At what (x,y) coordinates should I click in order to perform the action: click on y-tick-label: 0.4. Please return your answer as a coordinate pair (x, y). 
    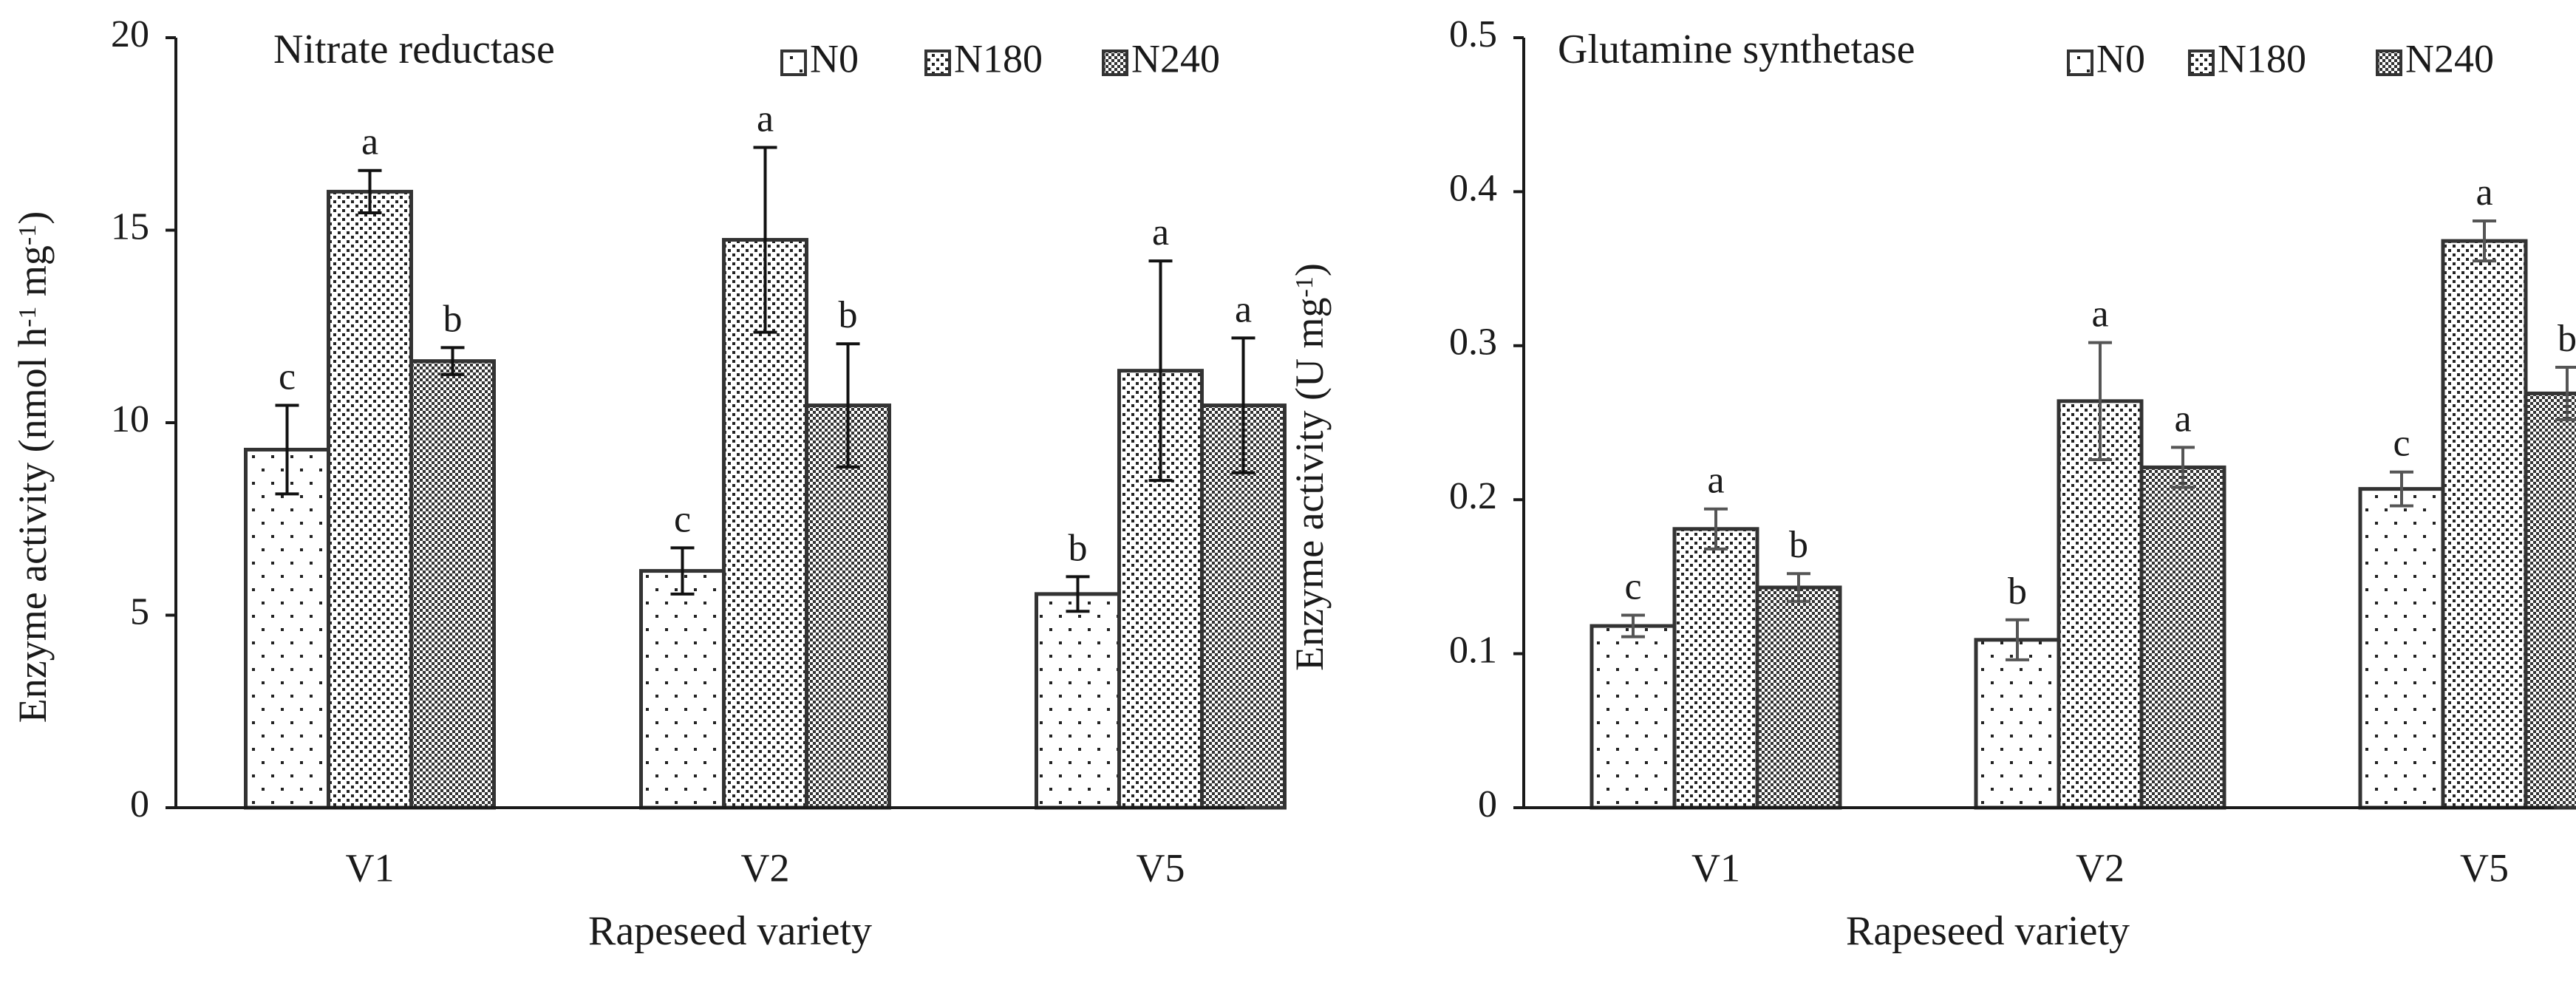
    Looking at the image, I should click on (1473, 188).